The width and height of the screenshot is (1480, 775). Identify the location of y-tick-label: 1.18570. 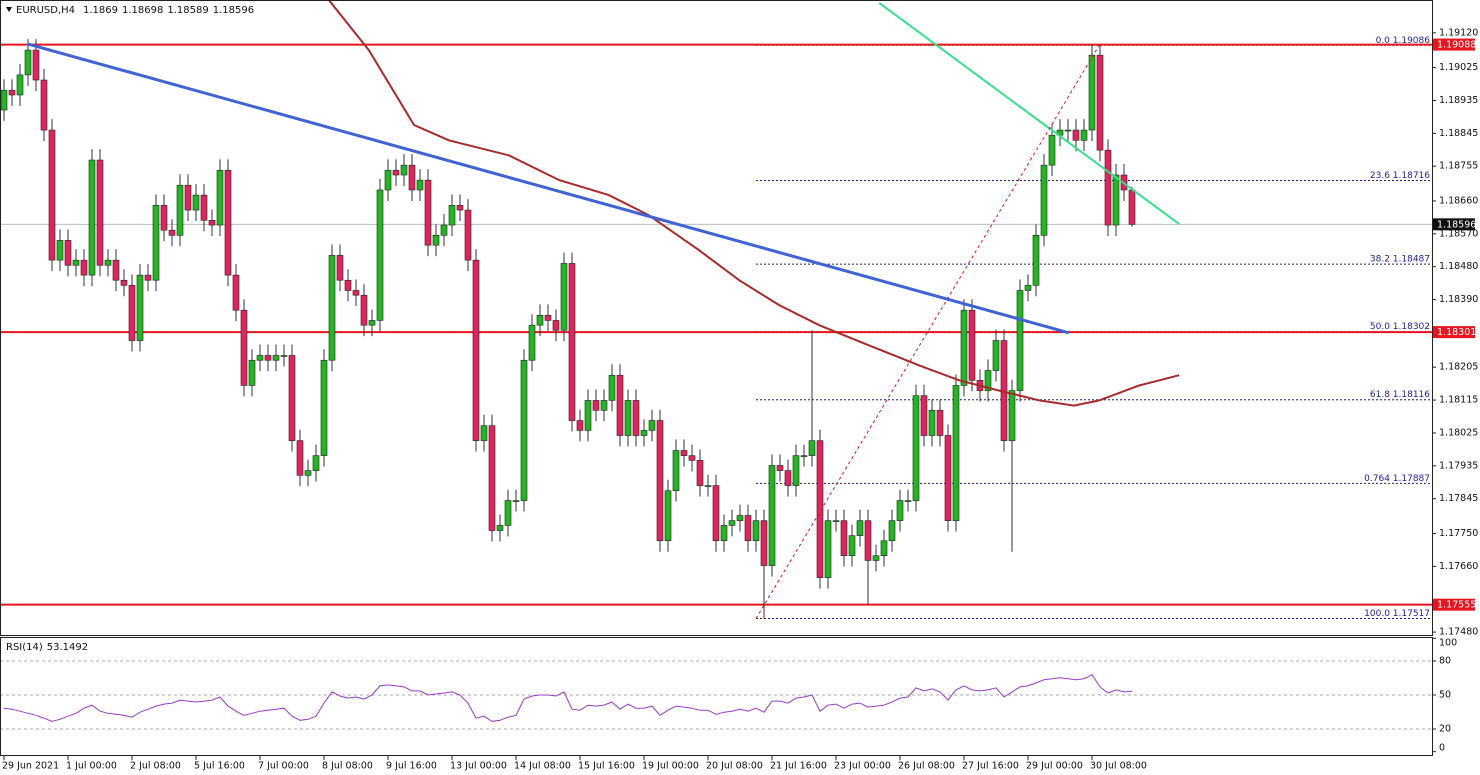
(1458, 233).